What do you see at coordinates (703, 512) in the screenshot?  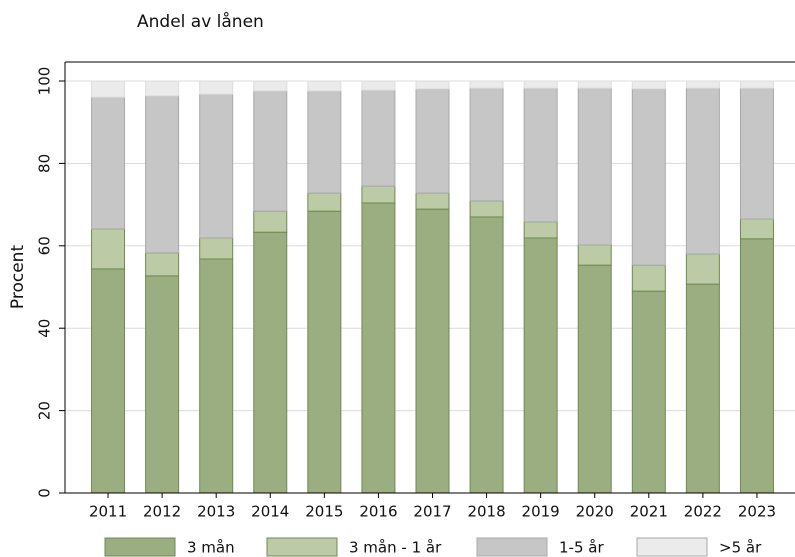 I see `x-tick-label: 2022` at bounding box center [703, 512].